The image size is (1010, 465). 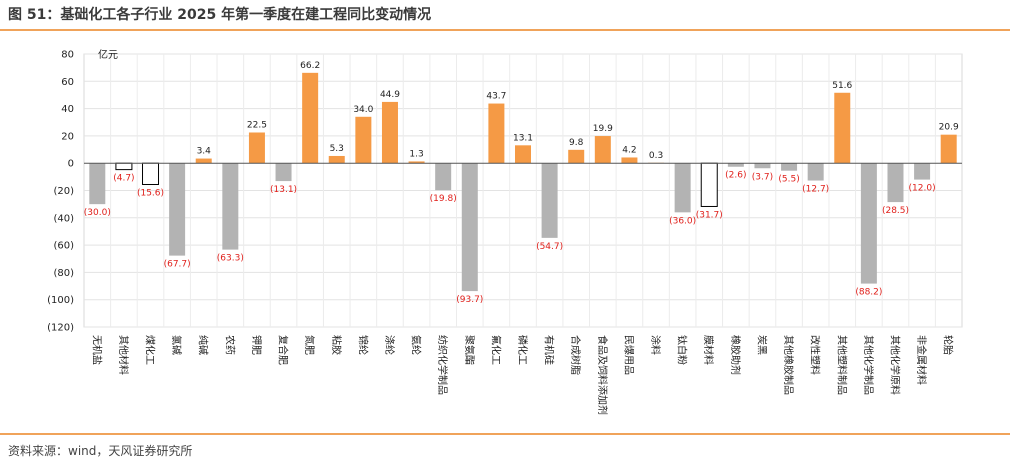 What do you see at coordinates (788, 365) in the screenshot?
I see `x-tick-label: 其他橡胶制品` at bounding box center [788, 365].